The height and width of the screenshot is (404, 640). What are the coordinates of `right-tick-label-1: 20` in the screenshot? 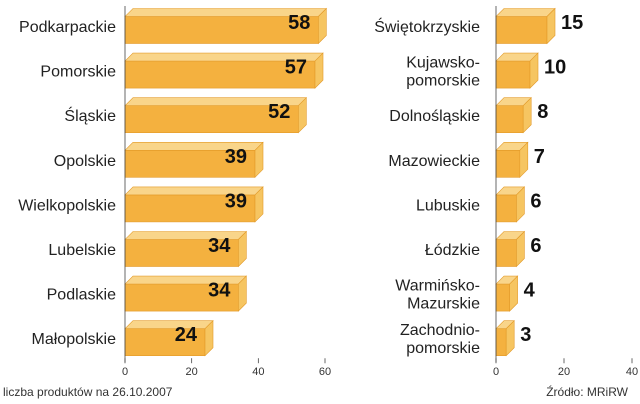 It's located at (564, 372).